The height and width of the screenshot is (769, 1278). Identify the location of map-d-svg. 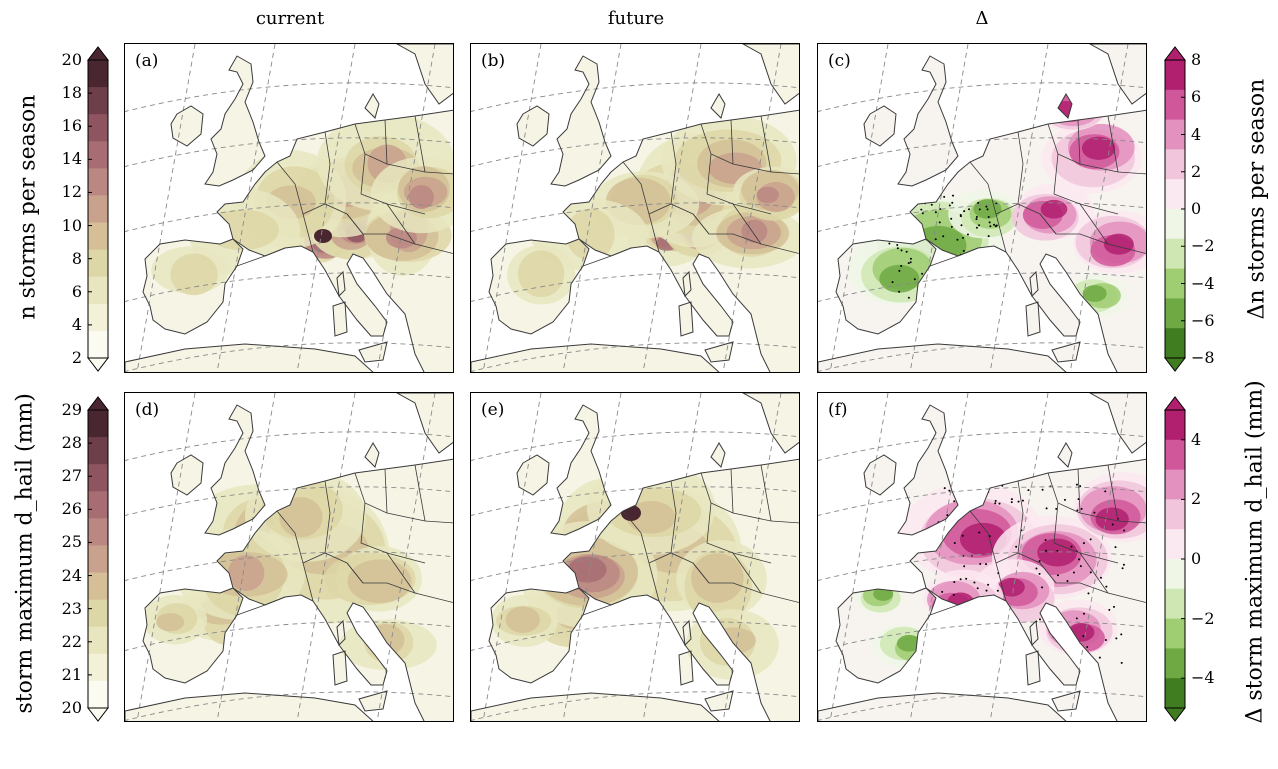
(289, 557).